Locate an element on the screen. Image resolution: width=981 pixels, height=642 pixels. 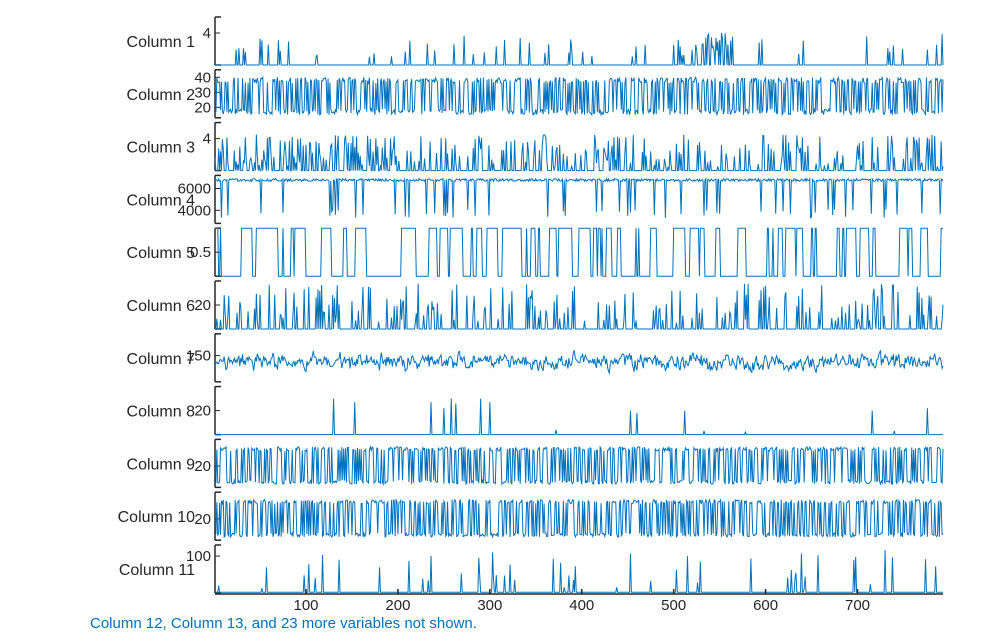
x-tick-label: 100 is located at coordinates (305, 605).